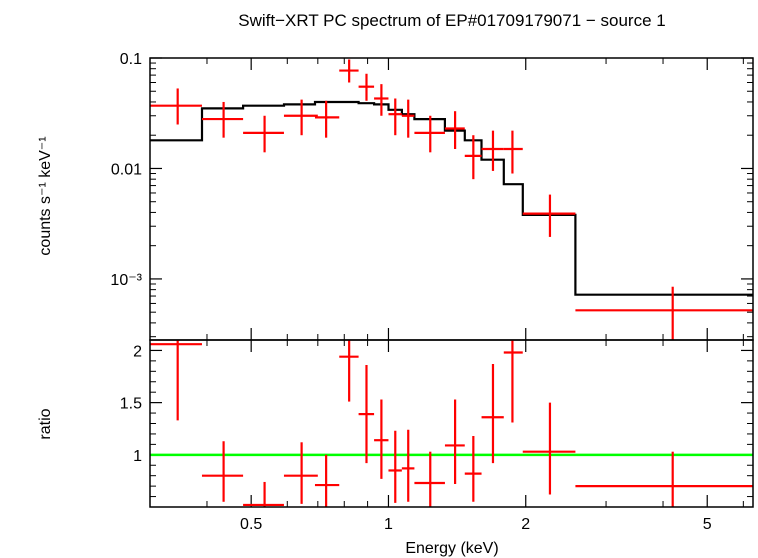  Describe the element at coordinates (131, 404) in the screenshot. I see `y-tick-label: 1.5` at that location.